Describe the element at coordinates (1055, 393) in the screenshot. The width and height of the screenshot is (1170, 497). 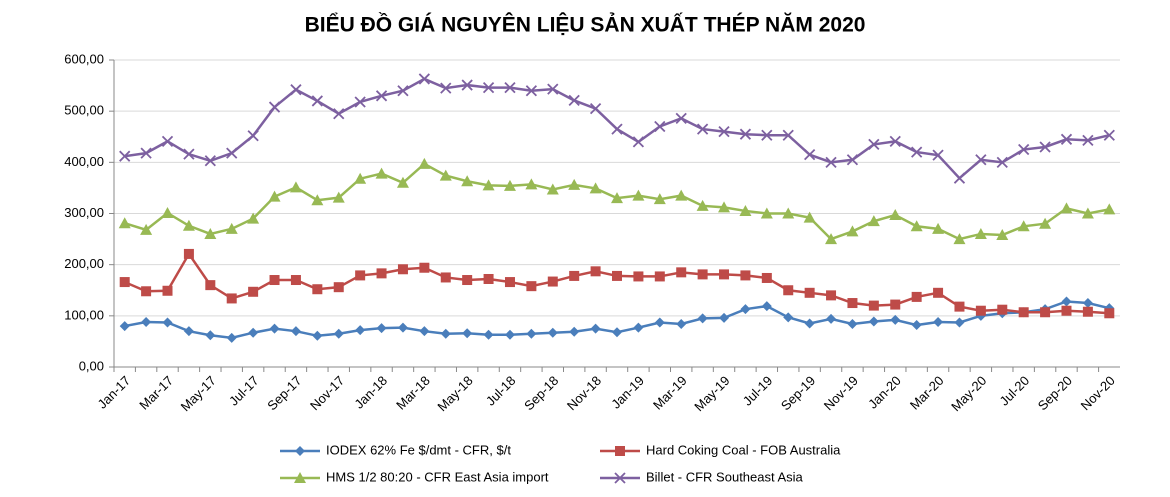
I see `x-tick-label: Sep-20` at that location.